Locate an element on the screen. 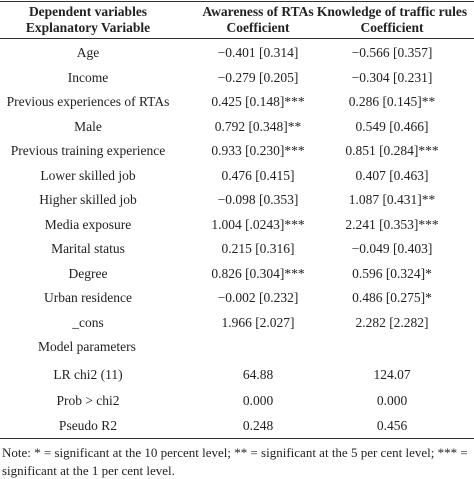 This screenshot has height=479, width=474. value-cell: 1.004 [.0243]*** is located at coordinates (258, 224).